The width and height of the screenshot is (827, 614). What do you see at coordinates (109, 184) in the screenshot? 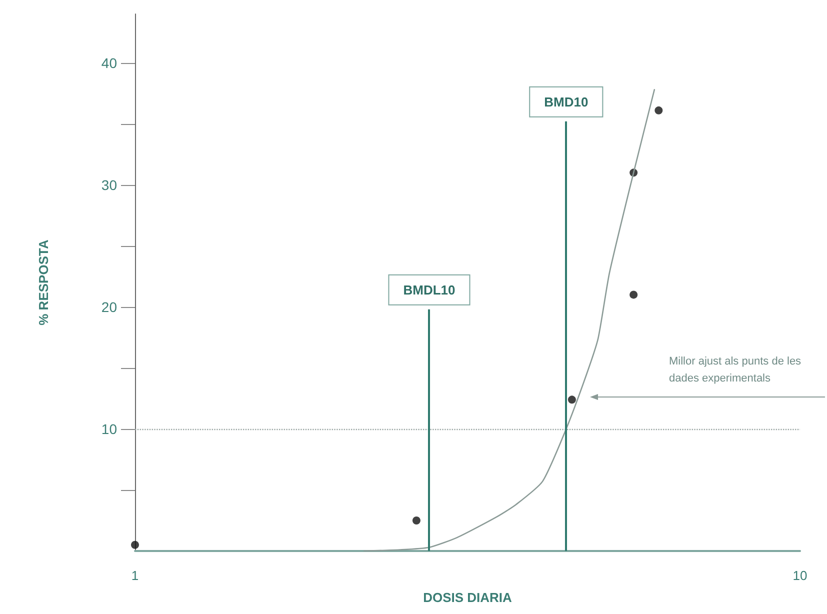
I see `y-tick-label: 30` at bounding box center [109, 184].